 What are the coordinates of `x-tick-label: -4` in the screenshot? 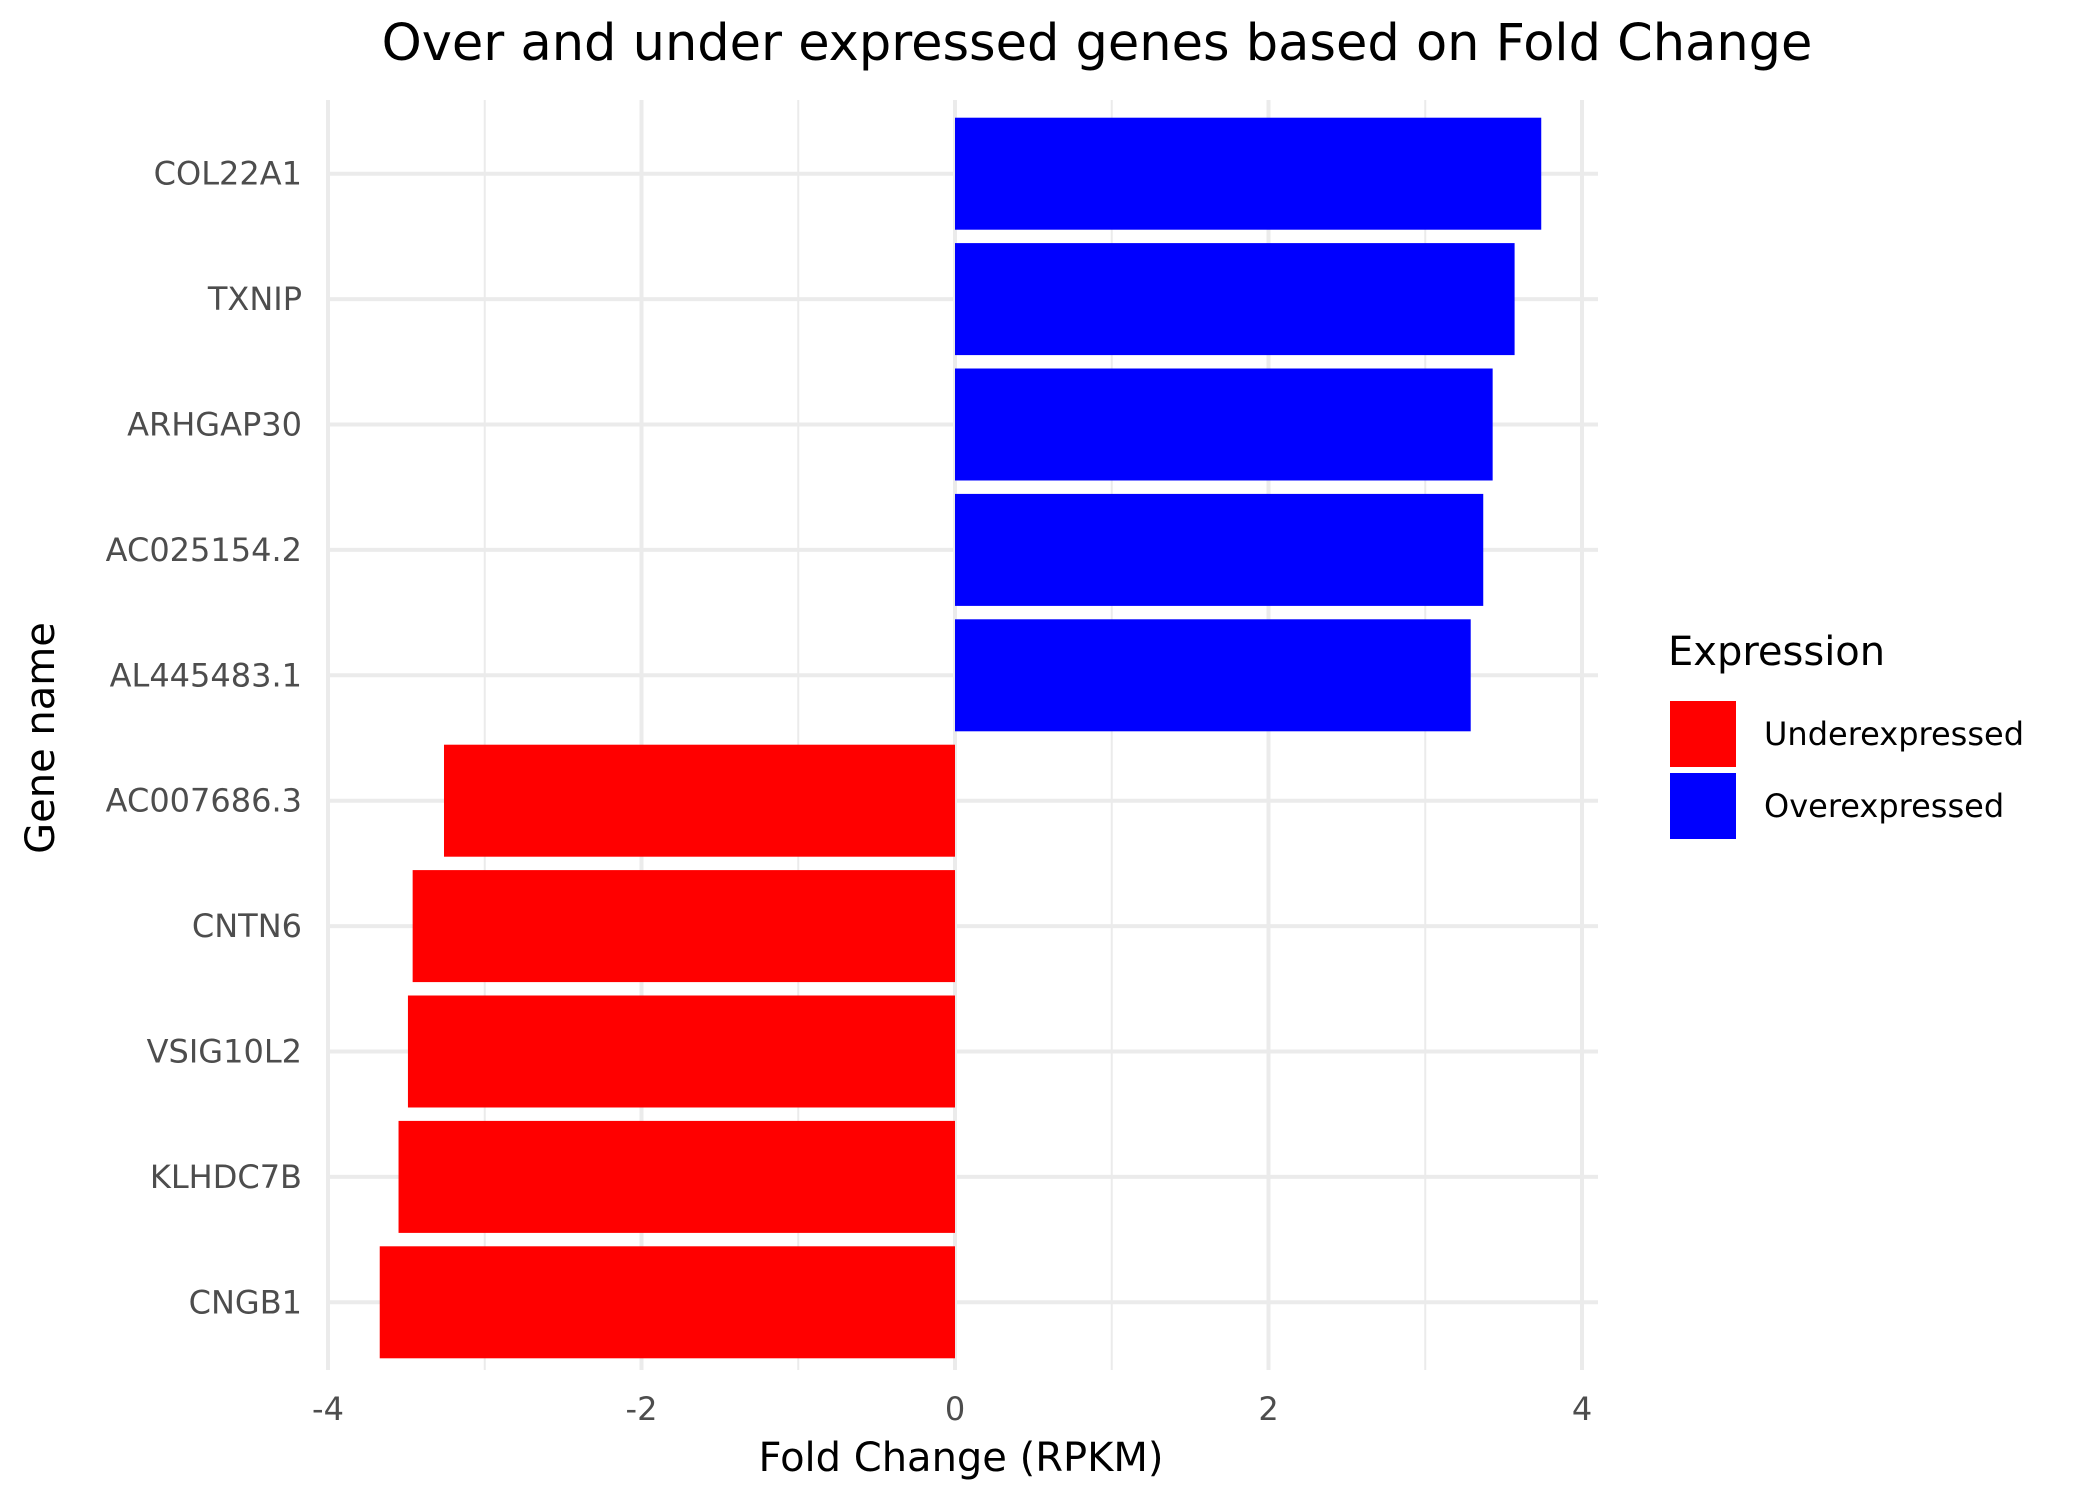 It's located at (328, 1409).